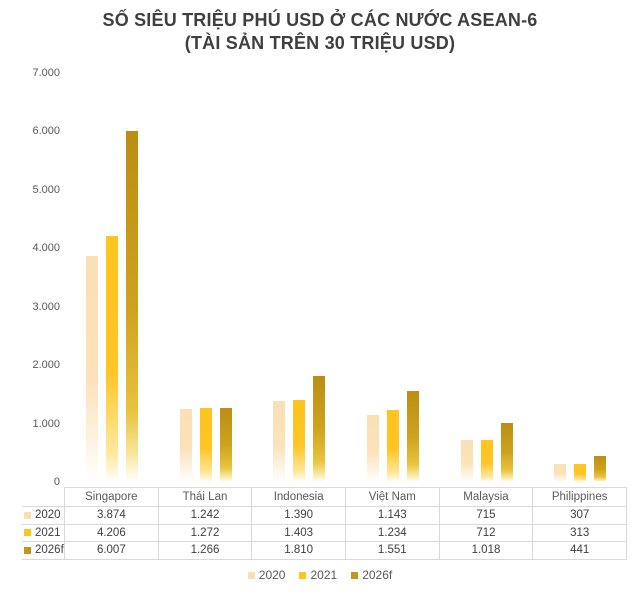 The width and height of the screenshot is (640, 595). I want to click on table-header-viet-nam: Việt Nam, so click(392, 497).